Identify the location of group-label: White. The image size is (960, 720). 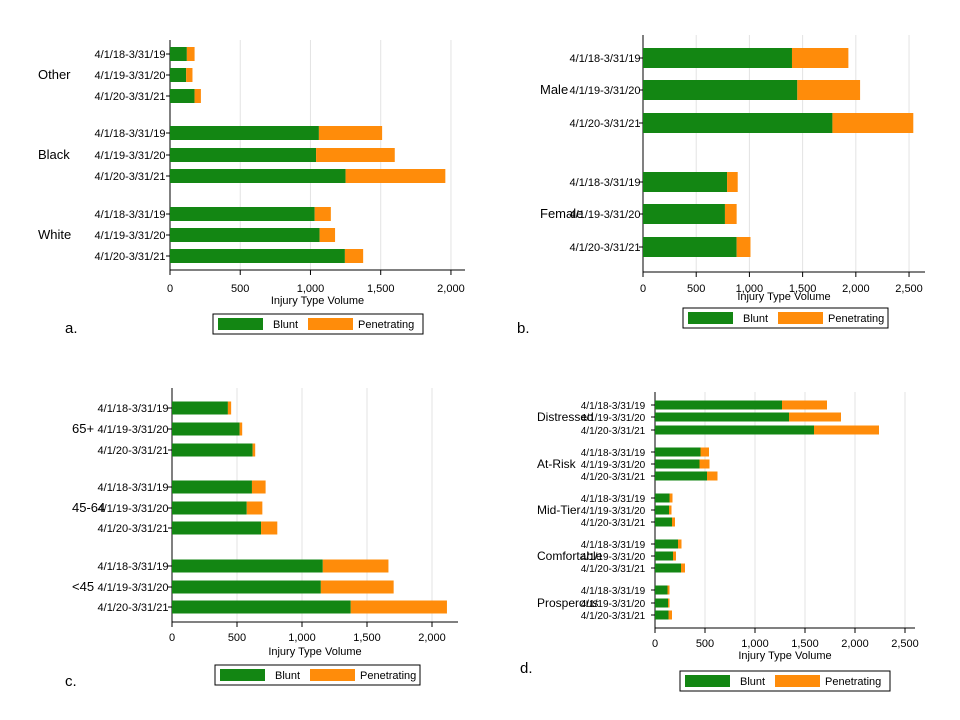
(54, 234).